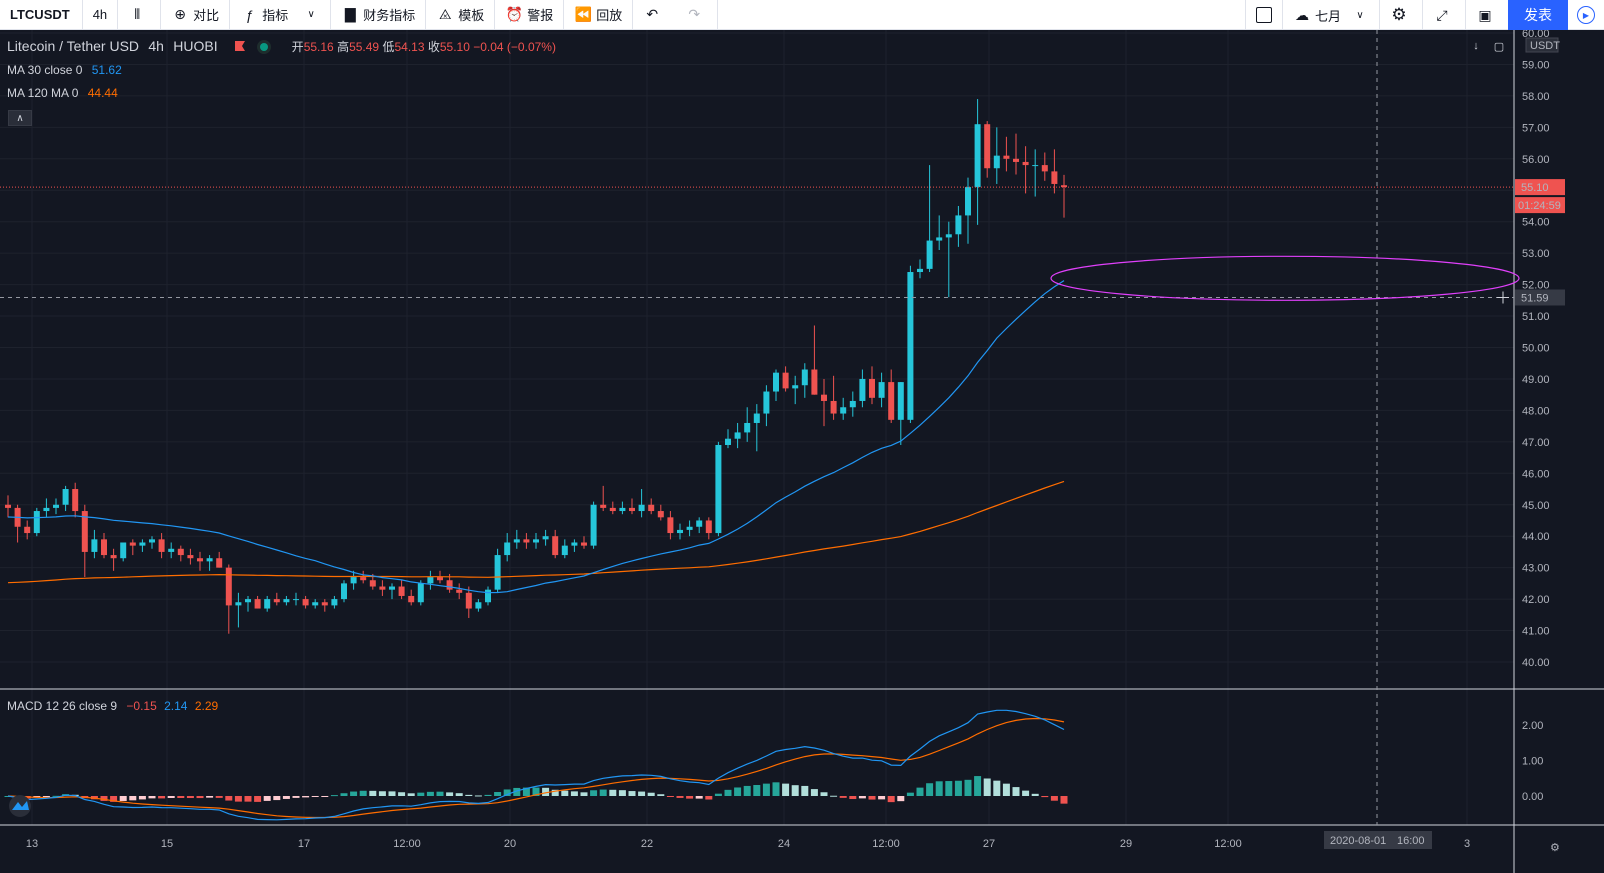 Image resolution: width=1604 pixels, height=873 pixels. Describe the element at coordinates (311, 14) in the screenshot. I see `chevron-down-icon: ∨` at that location.